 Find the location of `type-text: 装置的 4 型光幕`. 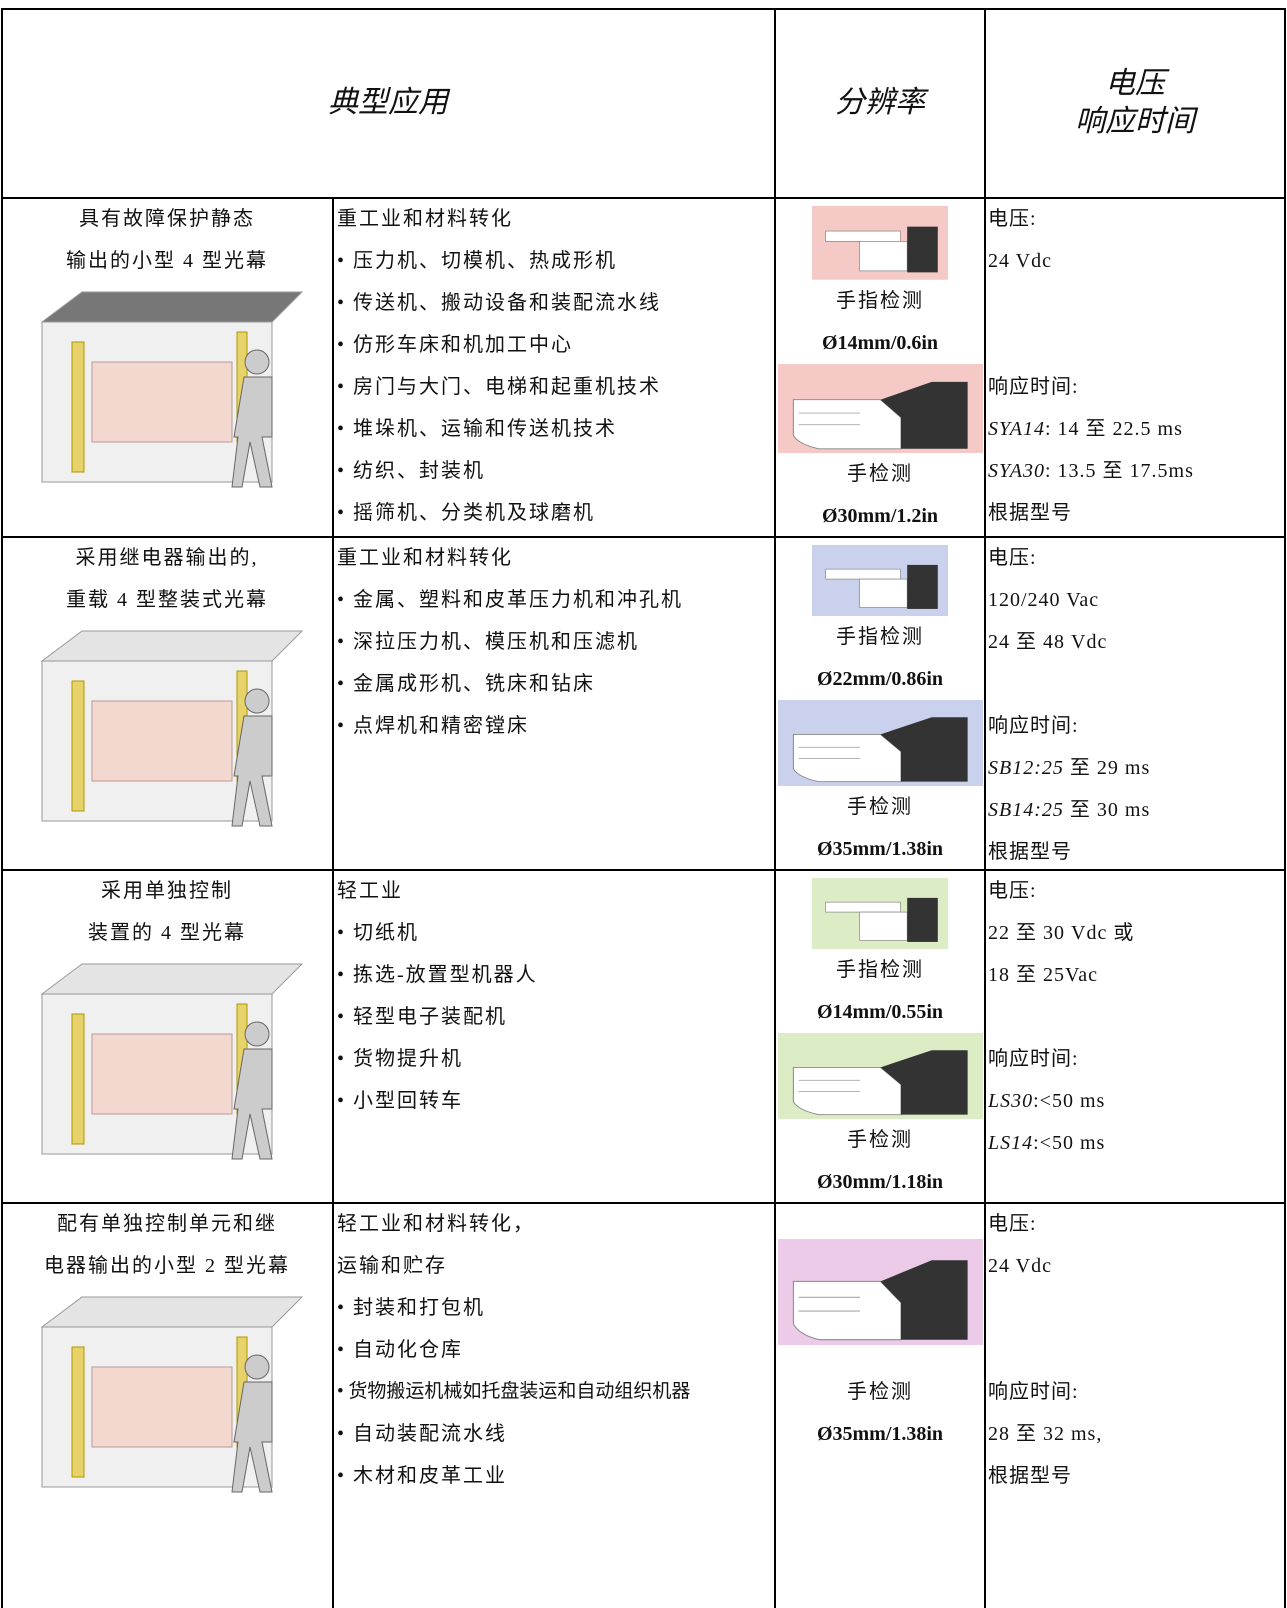

type-text: 装置的 4 型光幕 is located at coordinates (167, 933).